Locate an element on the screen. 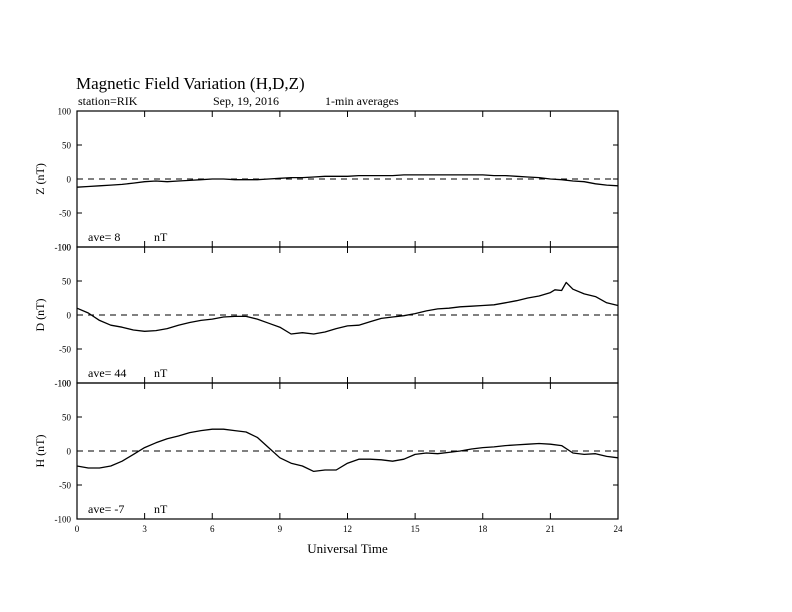 This screenshot has height=612, width=792. h-ytick-label: 100 is located at coordinates (65, 384).